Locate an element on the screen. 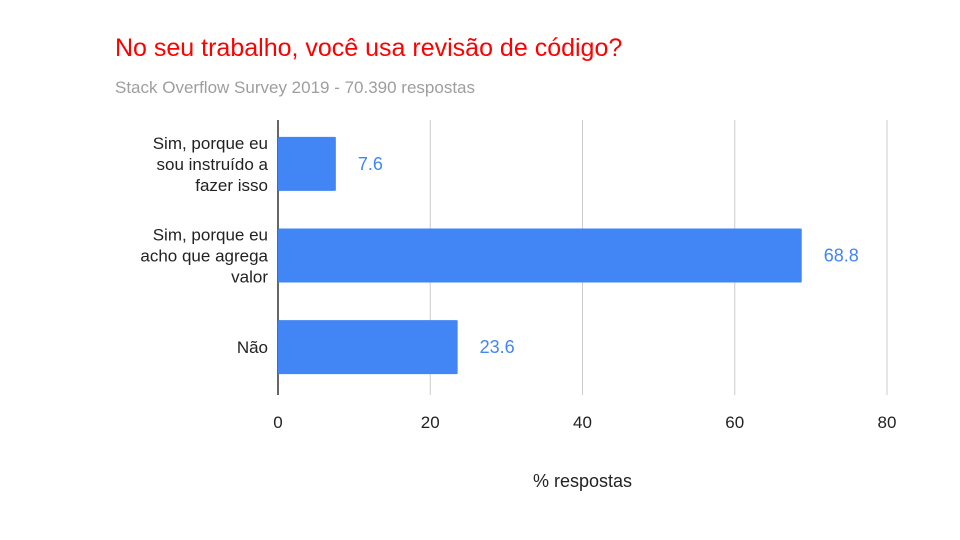 The width and height of the screenshot is (960, 540). category-label: Sim, porque eu sou instruído a fazer isso is located at coordinates (211, 164).